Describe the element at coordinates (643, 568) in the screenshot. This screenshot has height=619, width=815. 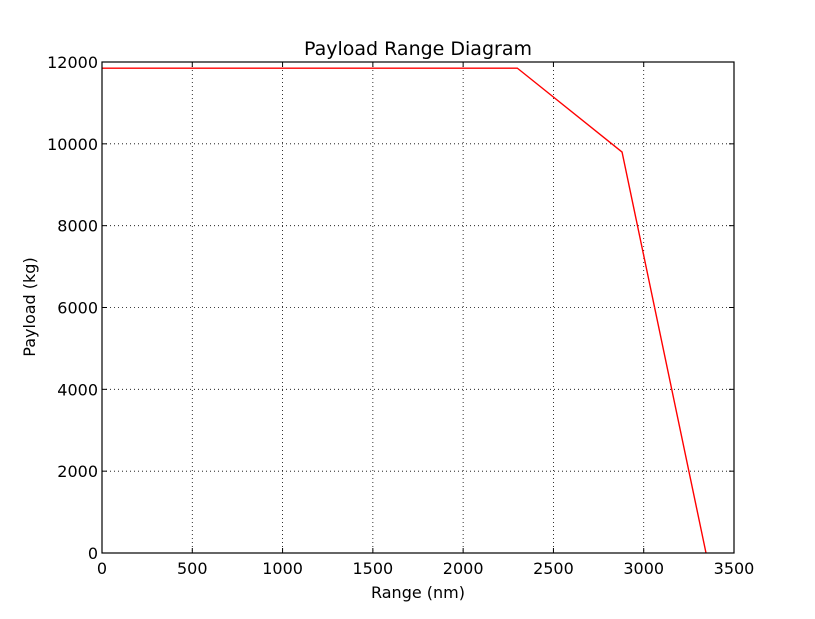
I see `x-tick-label: 3000` at that location.